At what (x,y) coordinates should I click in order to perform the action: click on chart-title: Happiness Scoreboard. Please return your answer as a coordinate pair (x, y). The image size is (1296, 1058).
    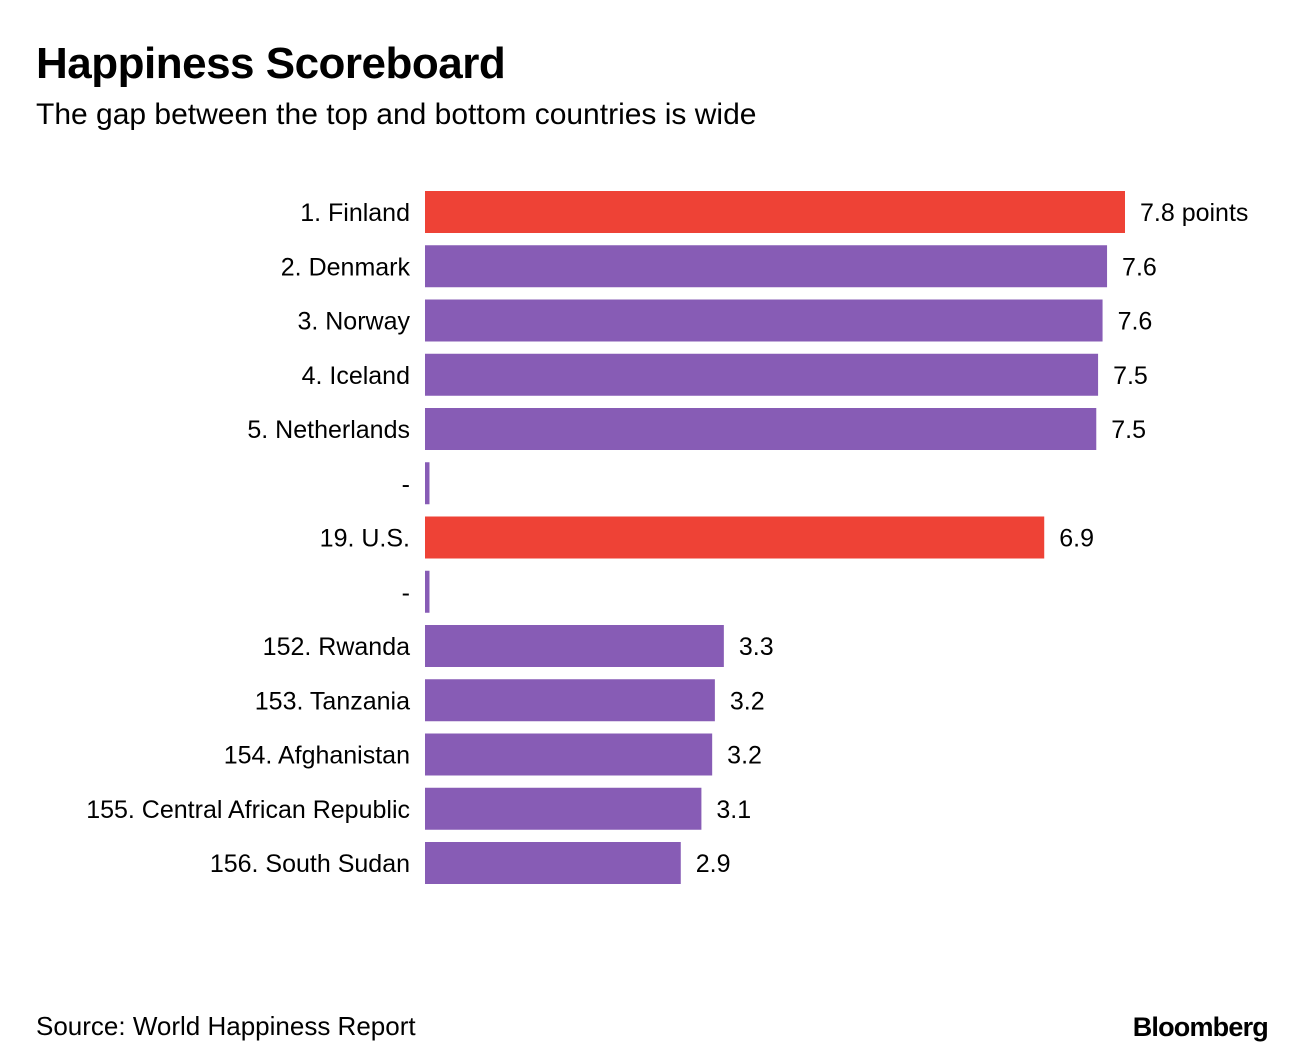
    Looking at the image, I should click on (271, 63).